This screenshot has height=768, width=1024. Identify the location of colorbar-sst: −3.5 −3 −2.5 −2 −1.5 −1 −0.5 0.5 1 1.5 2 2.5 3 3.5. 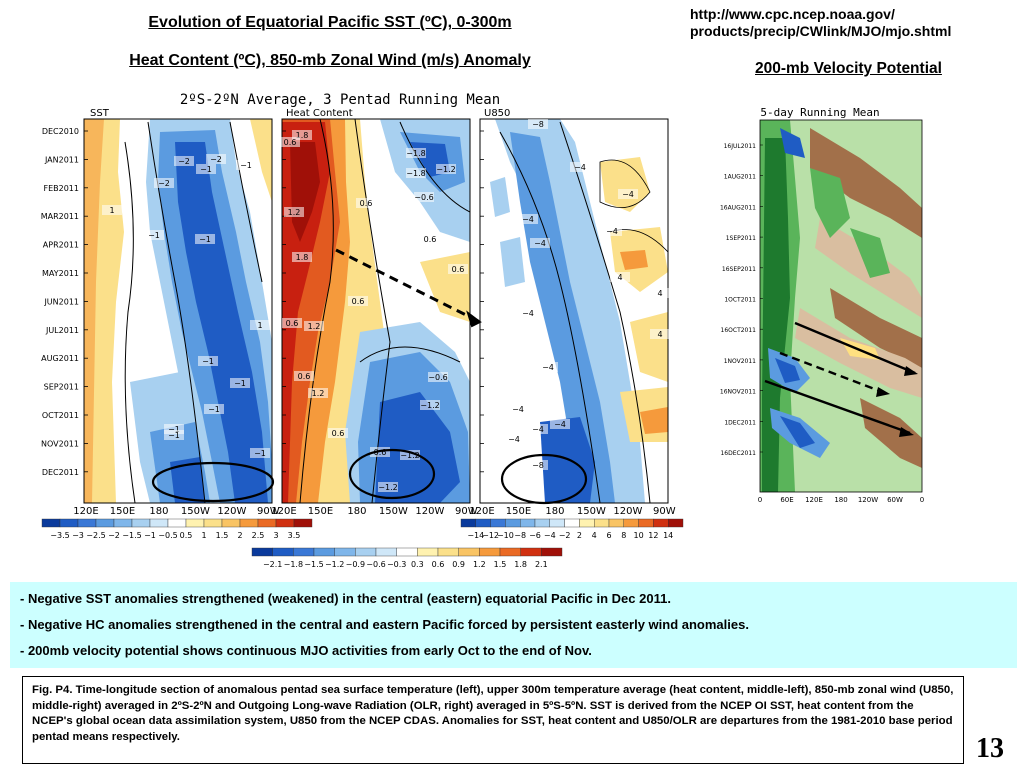
(177, 529).